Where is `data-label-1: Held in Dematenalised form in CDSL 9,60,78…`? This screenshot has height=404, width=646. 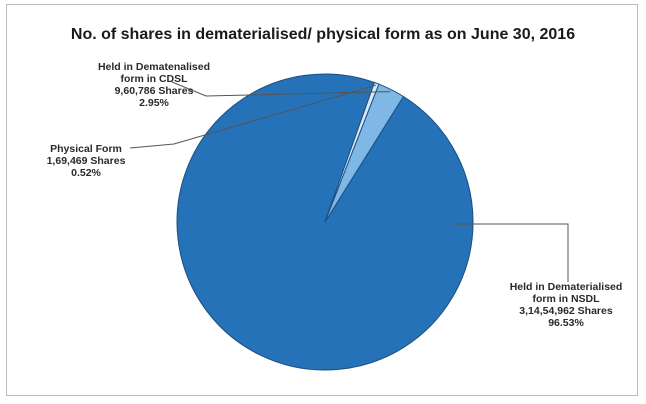 data-label-1: Held in Dematenalised form in CDSL 9,60,78… is located at coordinates (154, 85).